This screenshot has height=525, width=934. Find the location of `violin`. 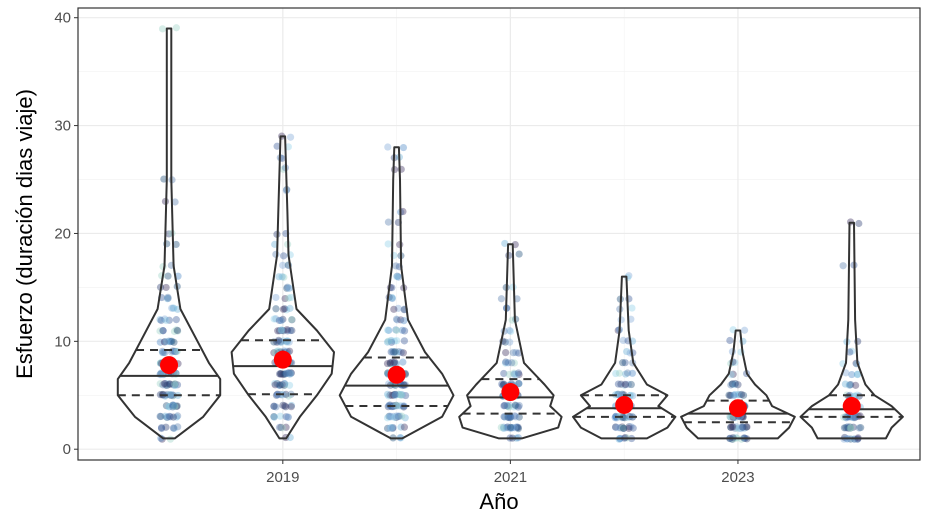

violin is located at coordinates (396, 293).